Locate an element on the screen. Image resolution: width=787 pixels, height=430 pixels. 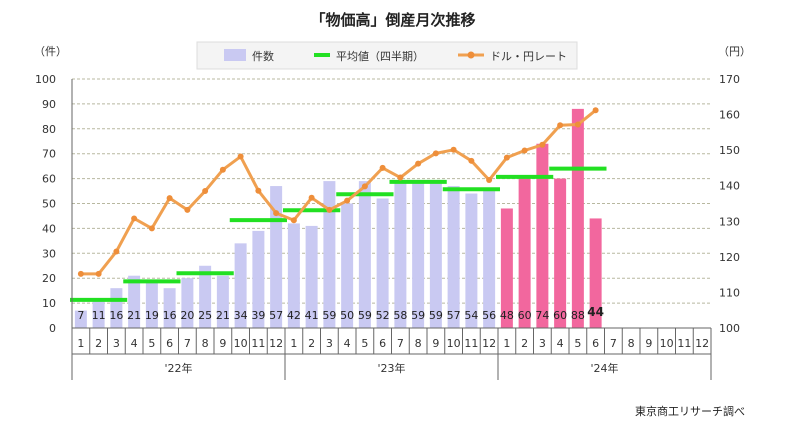
legend-bars-label: 件数 is located at coordinates (263, 56).